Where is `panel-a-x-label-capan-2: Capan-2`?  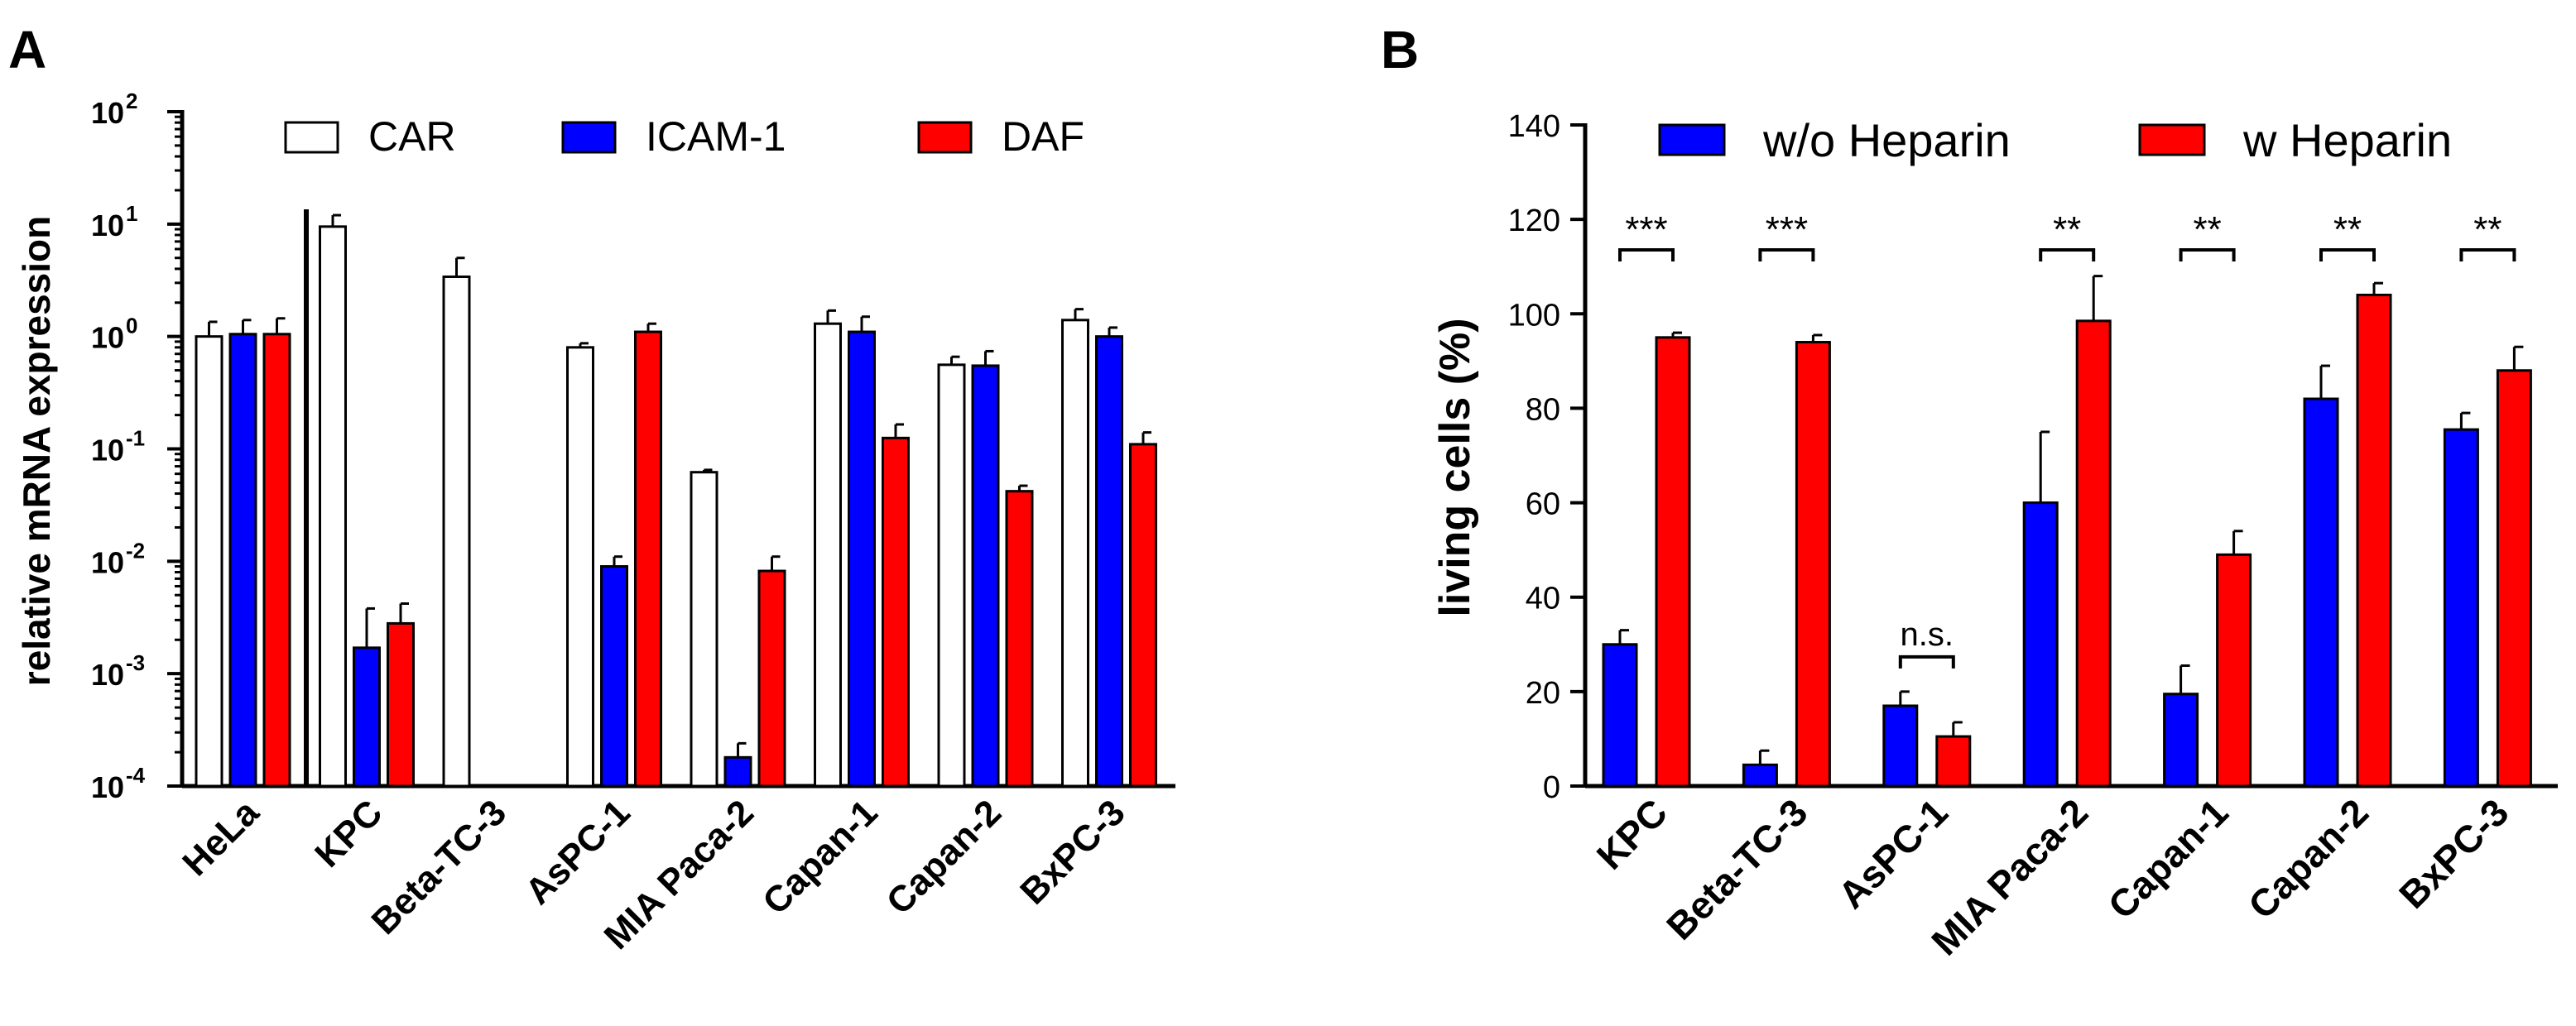 panel-a-x-label-capan-2: Capan-2 is located at coordinates (944, 857).